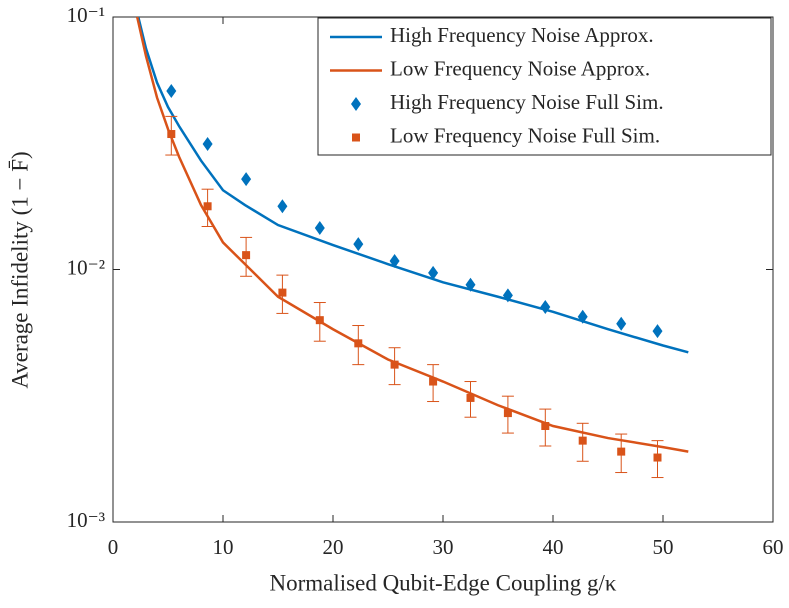  What do you see at coordinates (86, 520) in the screenshot?
I see `y-tick-label: 10⁻³` at bounding box center [86, 520].